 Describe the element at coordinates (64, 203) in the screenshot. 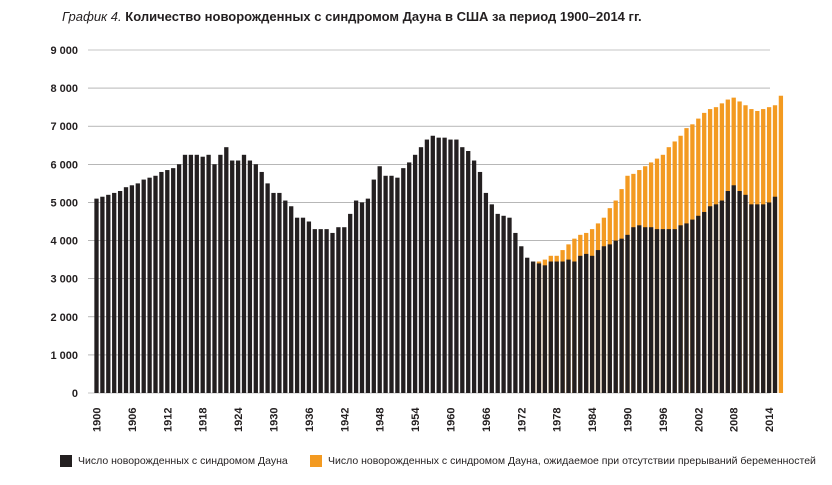

I see `y-tick-label: 5 000` at that location.